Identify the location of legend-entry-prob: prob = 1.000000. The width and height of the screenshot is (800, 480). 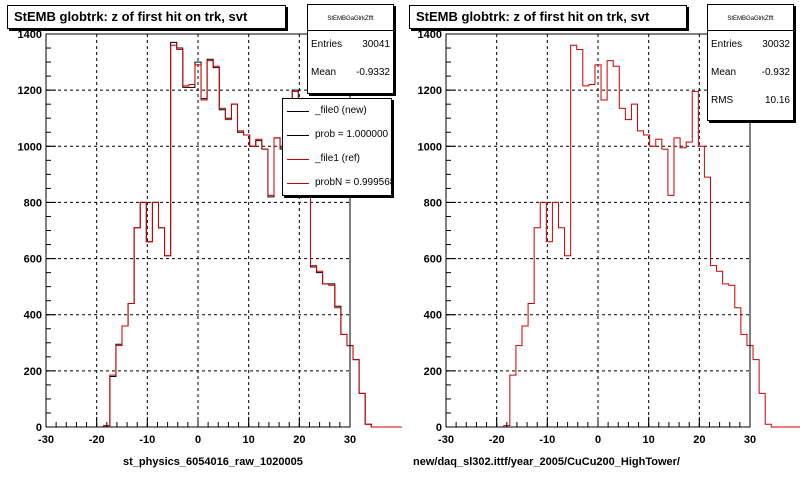
(337, 135).